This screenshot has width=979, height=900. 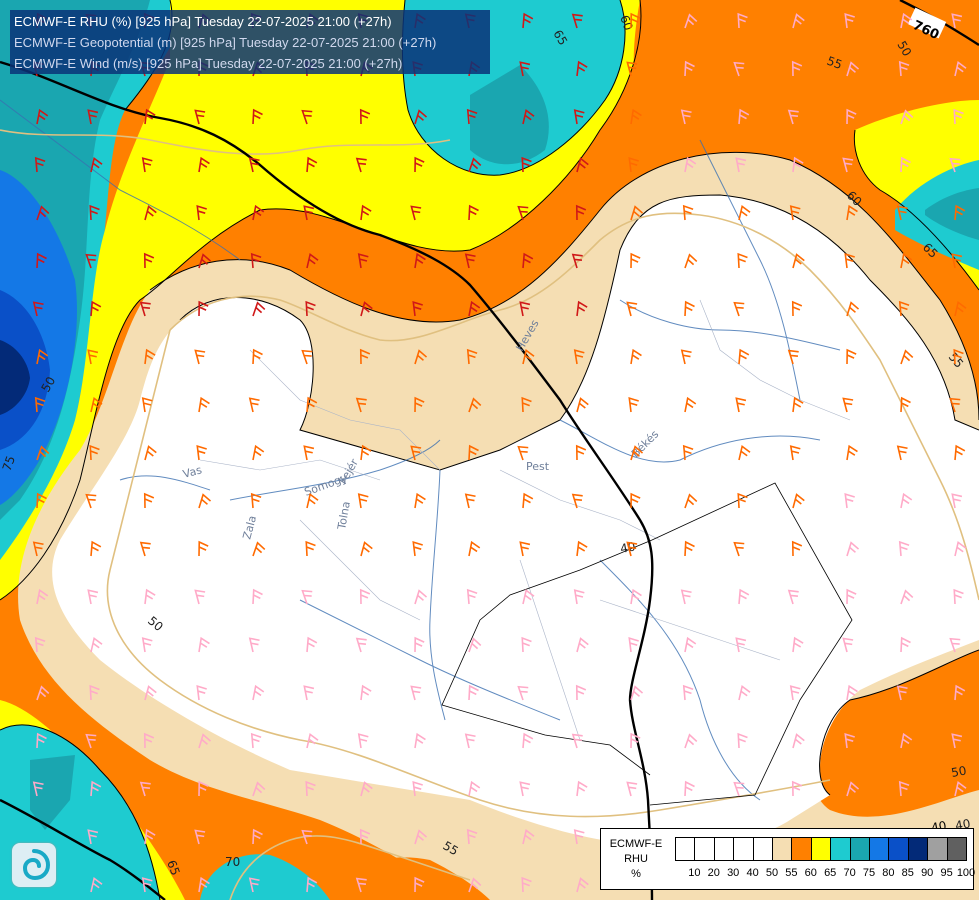 I want to click on provider-logo, so click(x=34, y=865).